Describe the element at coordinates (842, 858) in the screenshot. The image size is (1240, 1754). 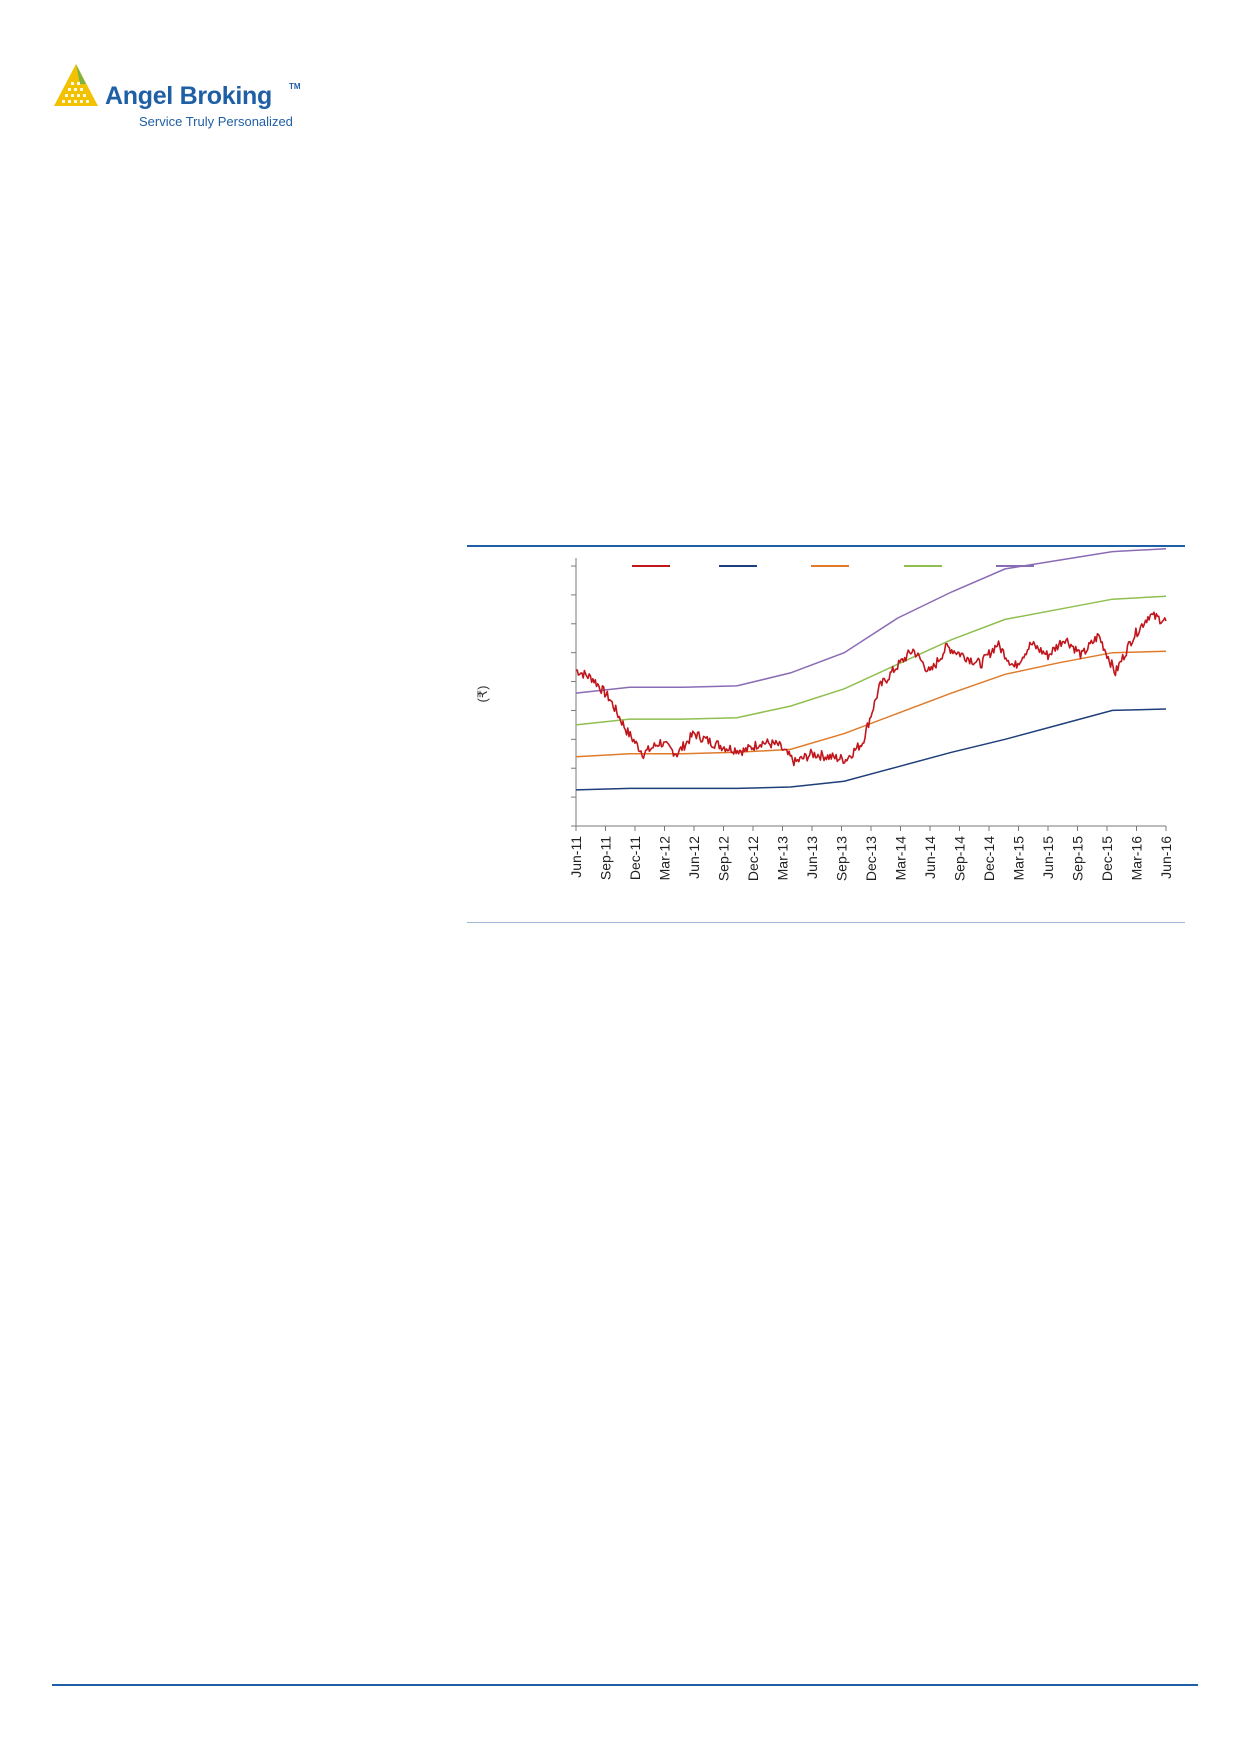
I see `x-tick-label: Sep-13` at that location.